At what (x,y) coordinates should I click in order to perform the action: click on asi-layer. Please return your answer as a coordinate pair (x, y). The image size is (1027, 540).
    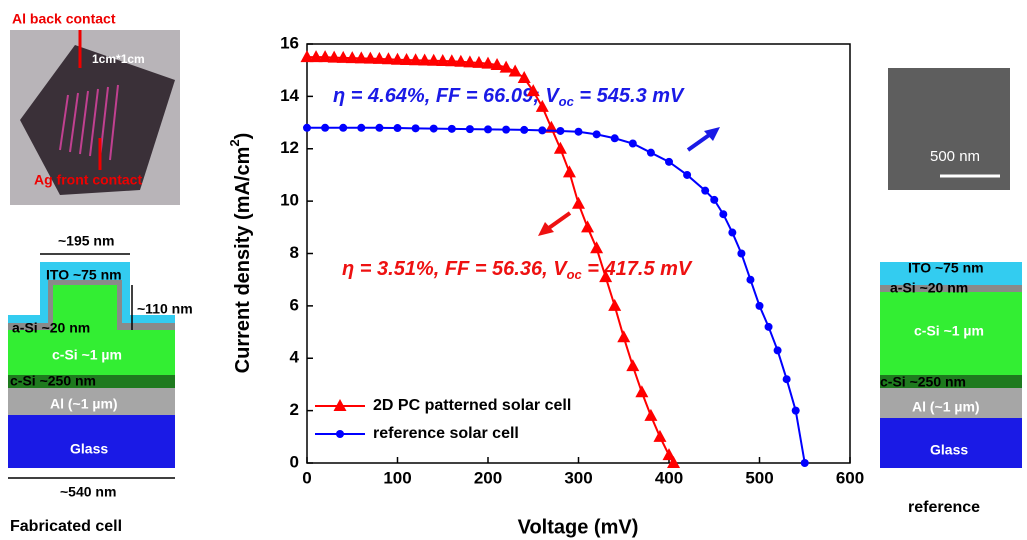
    Looking at the image, I should click on (951, 288).